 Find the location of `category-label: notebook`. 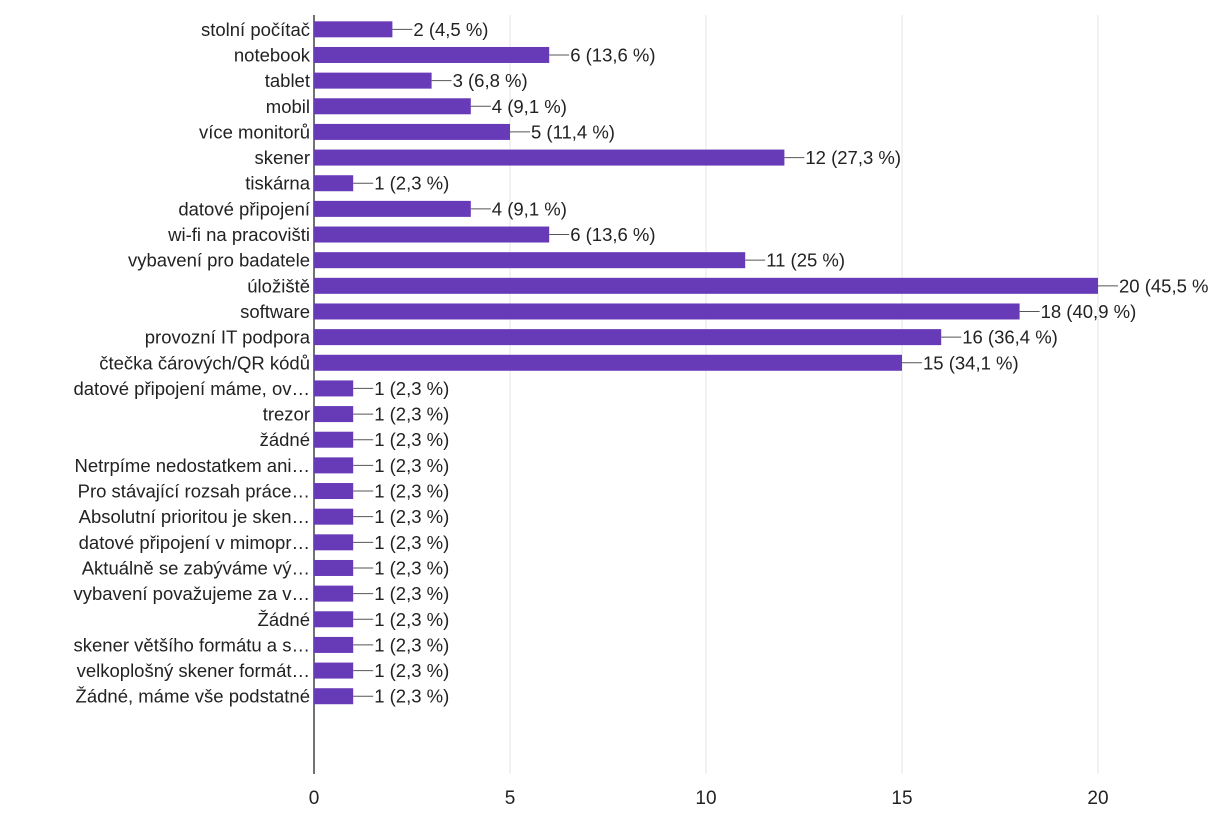

category-label: notebook is located at coordinates (272, 54).